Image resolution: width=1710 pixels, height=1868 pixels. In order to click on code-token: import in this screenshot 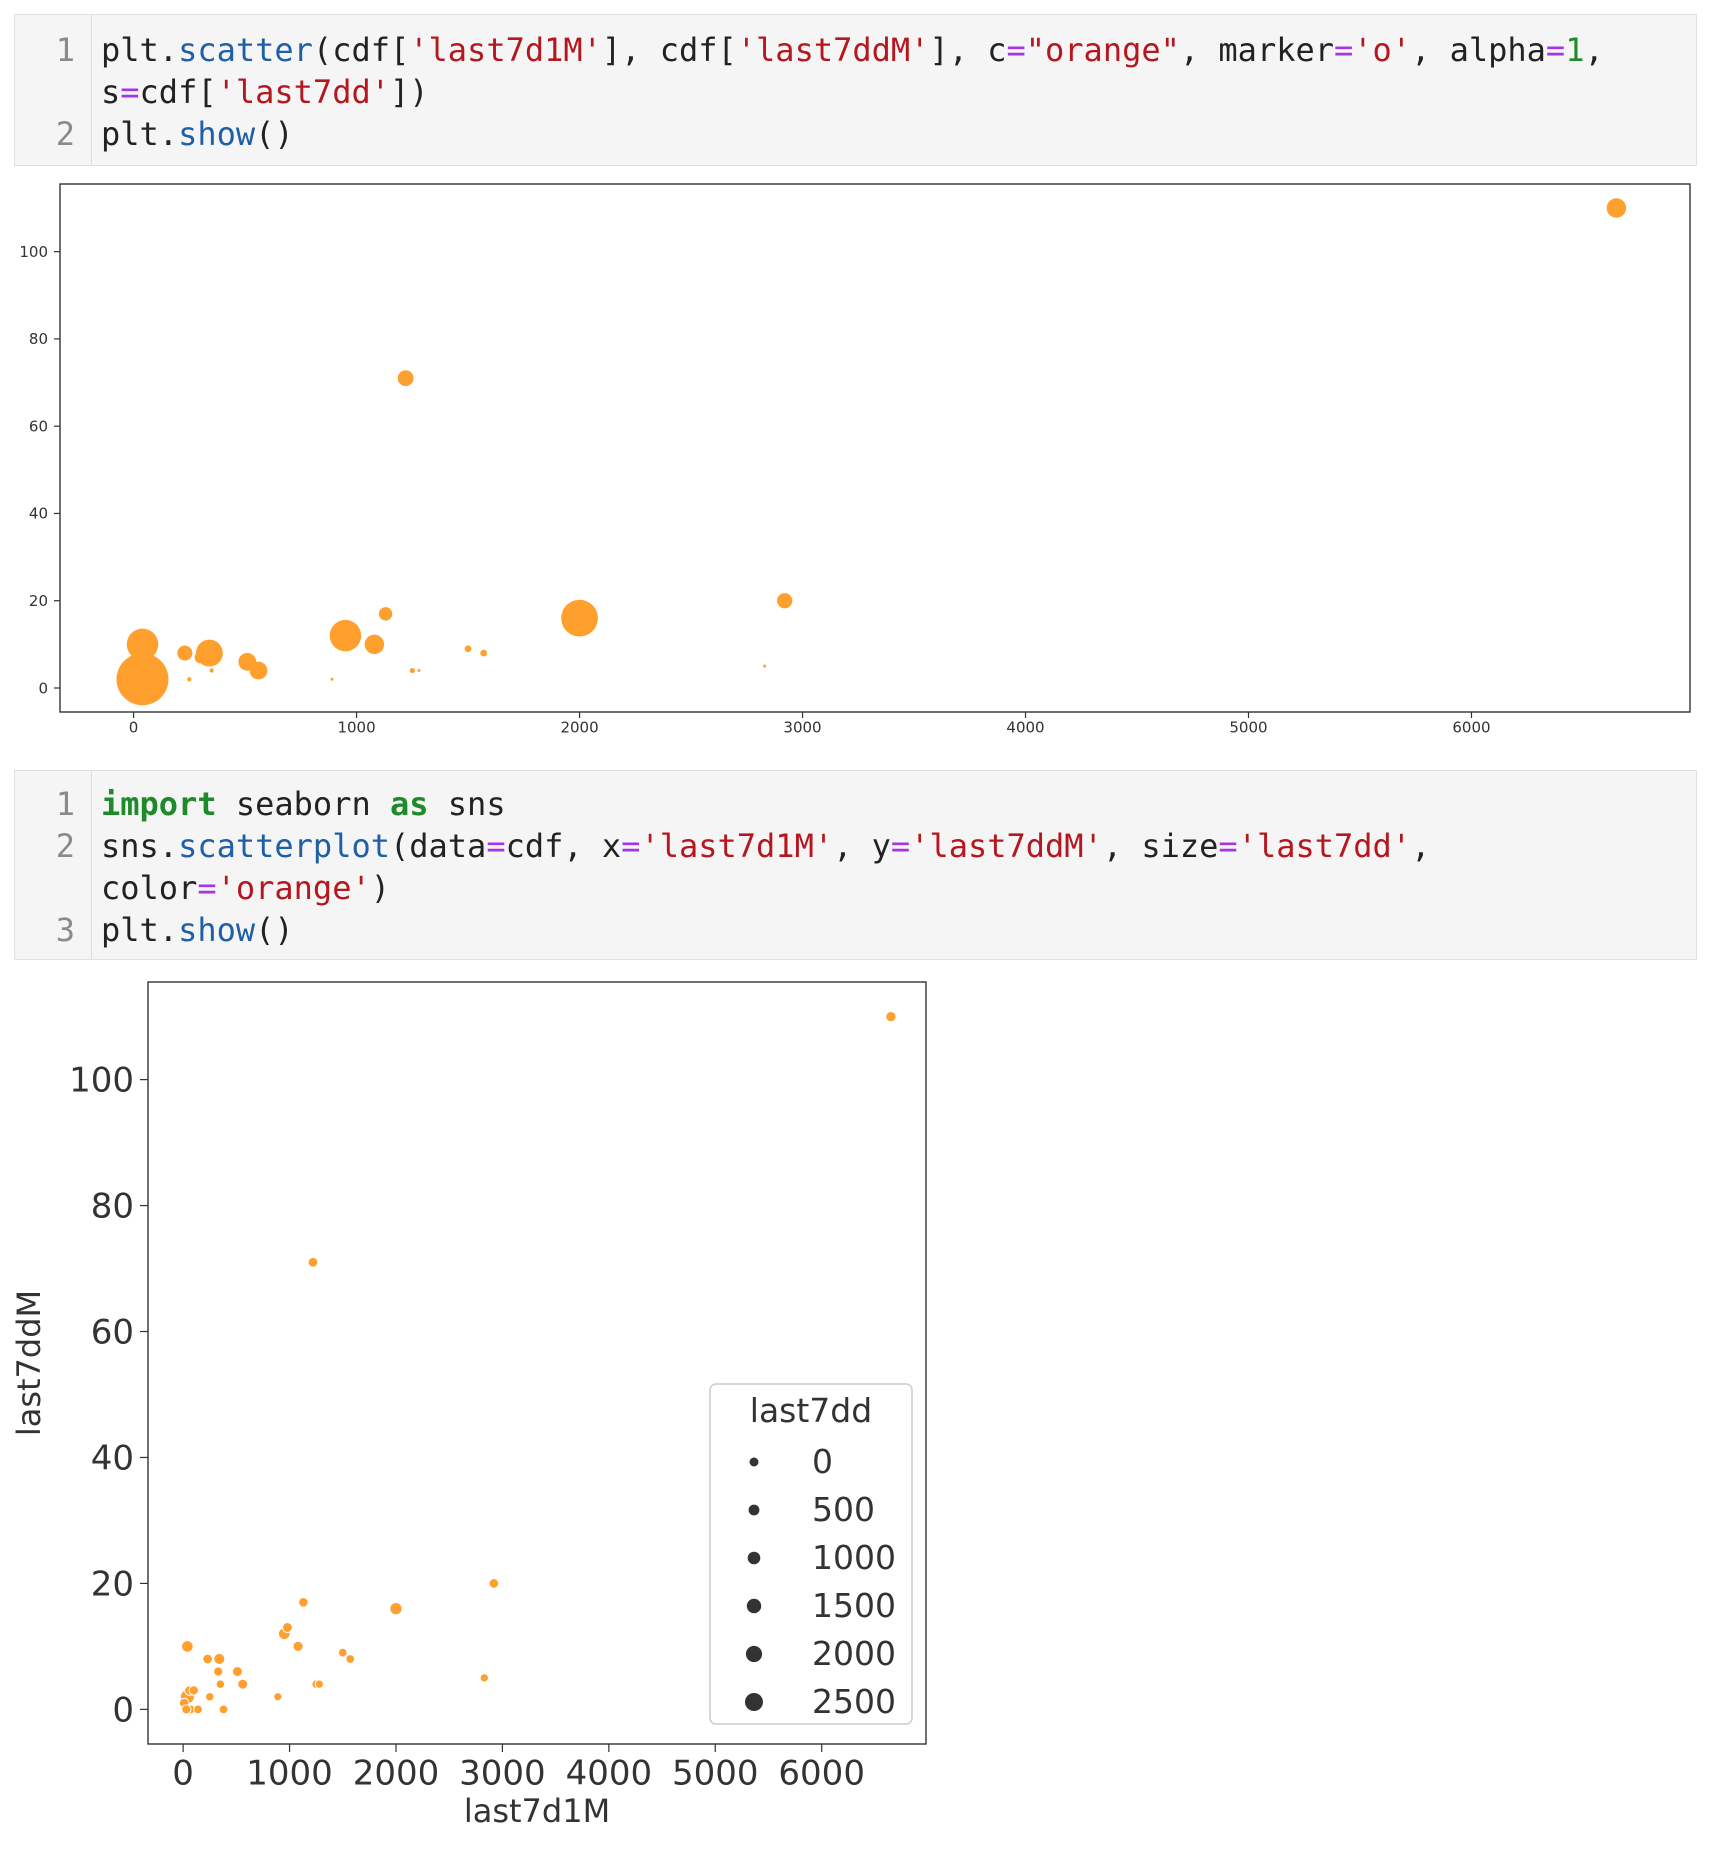, I will do `click(159, 804)`.